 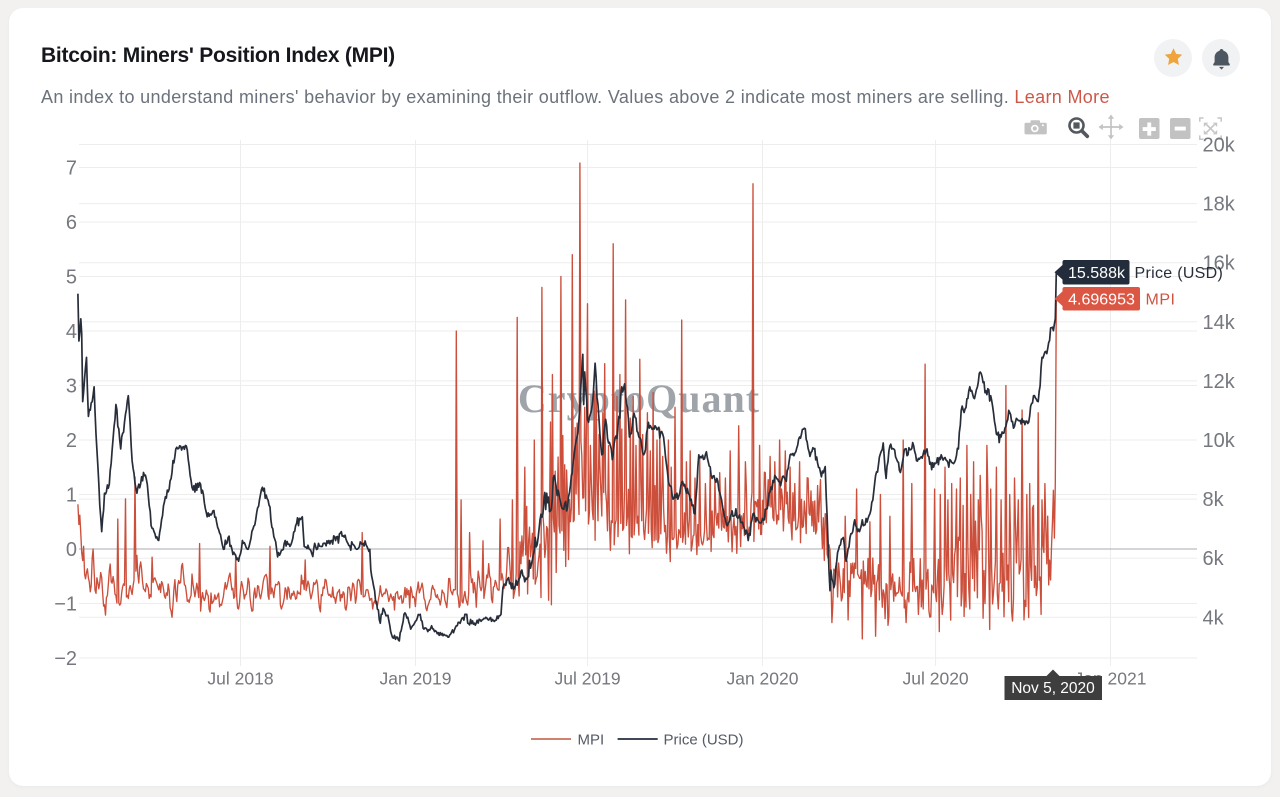 I want to click on svg-text: 16k, so click(x=1219, y=264).